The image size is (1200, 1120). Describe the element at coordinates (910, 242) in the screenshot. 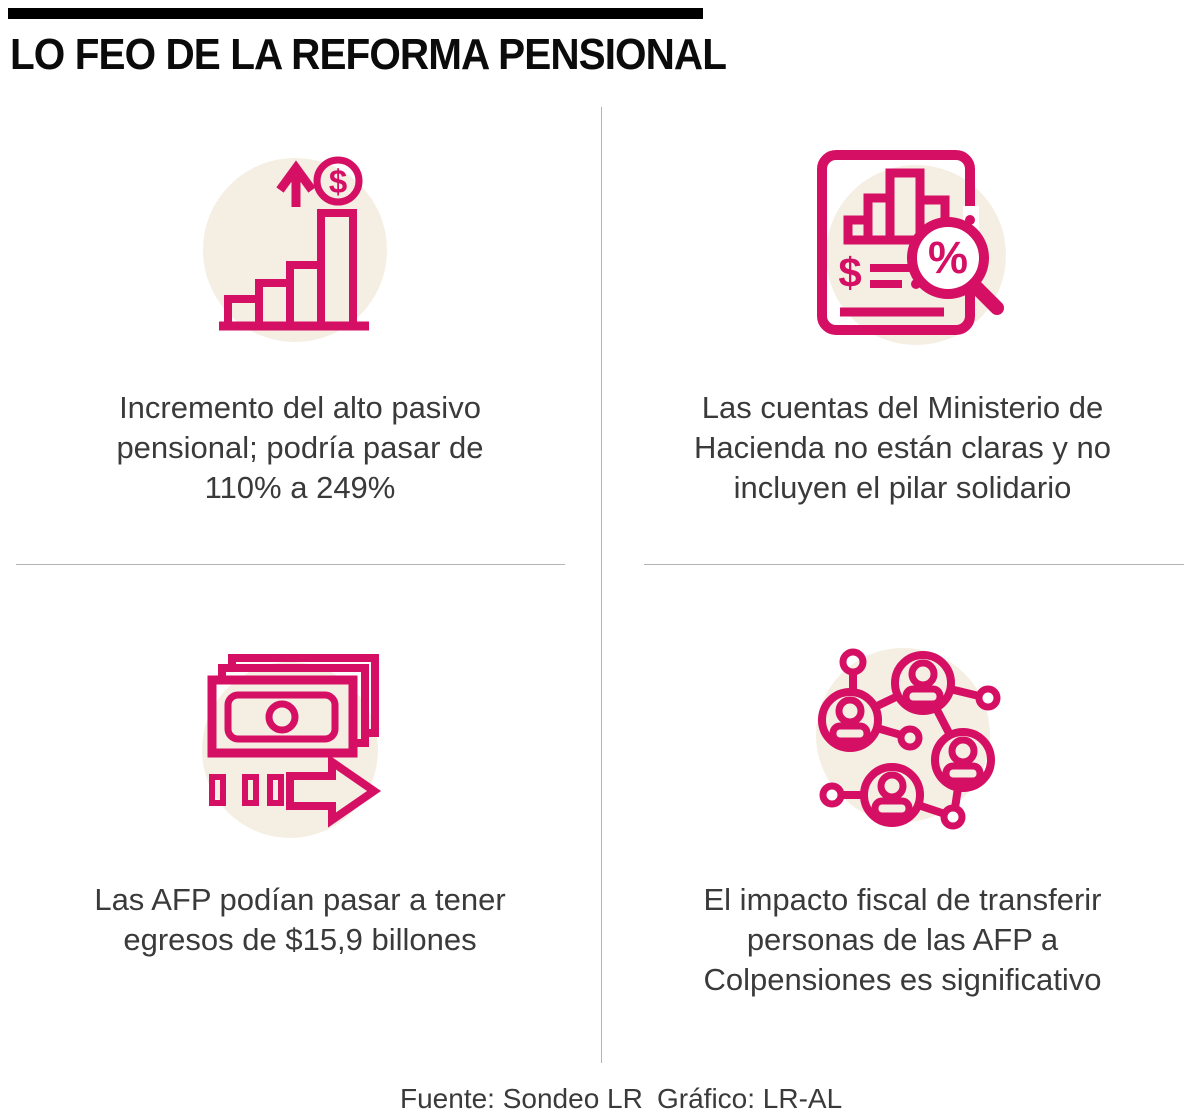

I see `financial-report-percent-magnifier-icon: $ %` at that location.